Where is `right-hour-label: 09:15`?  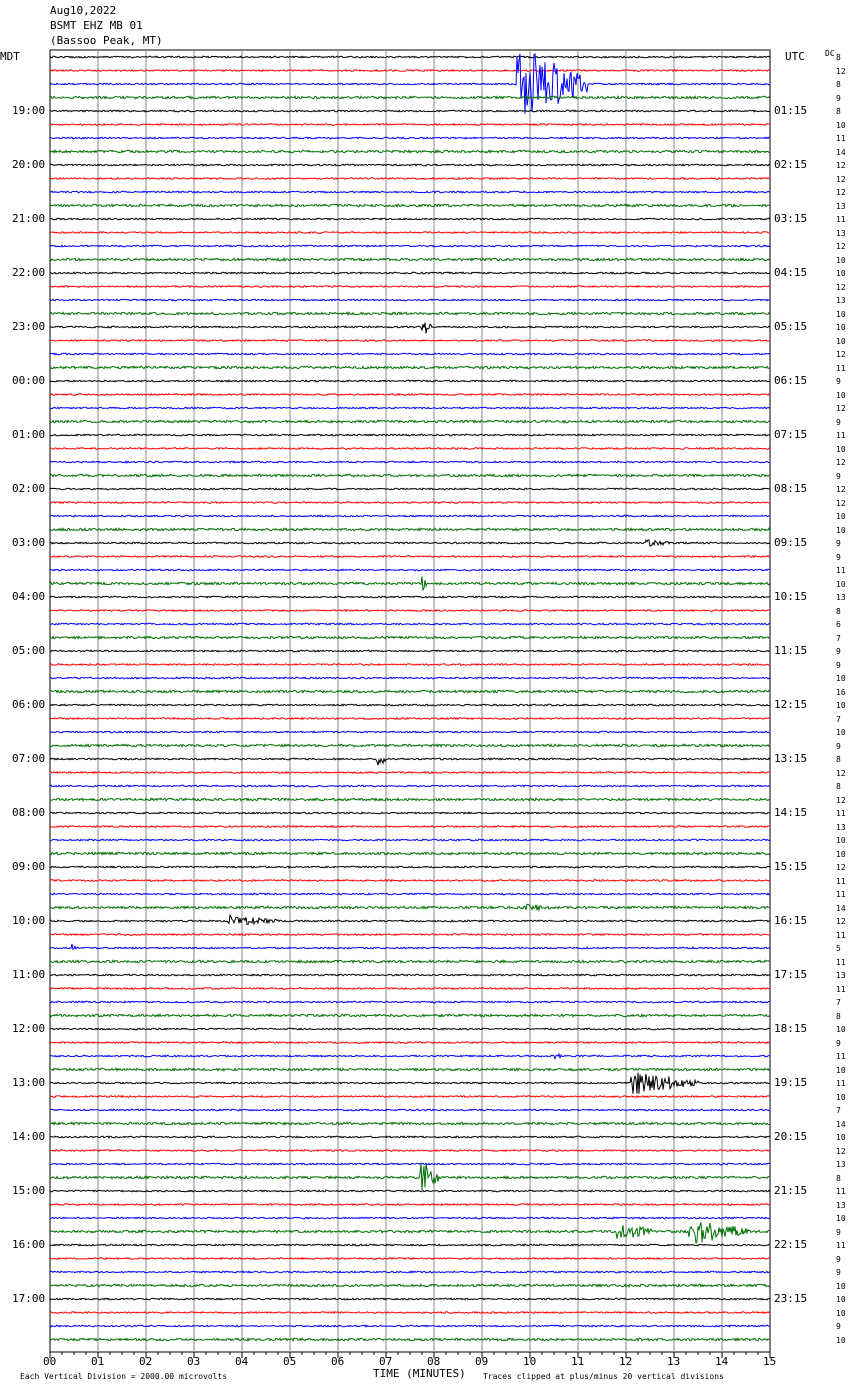 right-hour-label: 09:15 is located at coordinates (791, 542).